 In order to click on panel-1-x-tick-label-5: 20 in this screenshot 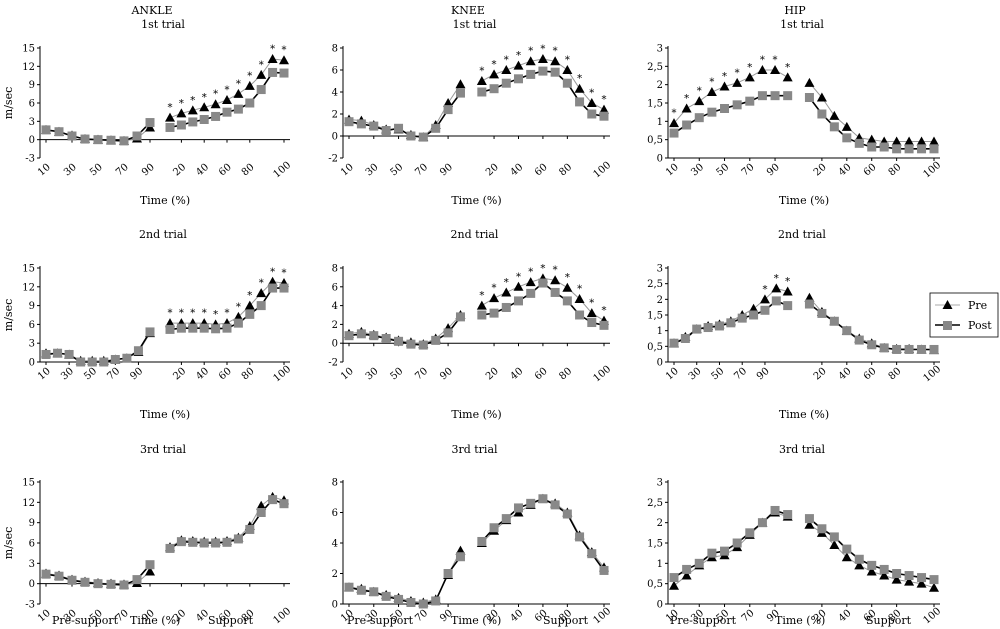, I will do `click(179, 170)`.